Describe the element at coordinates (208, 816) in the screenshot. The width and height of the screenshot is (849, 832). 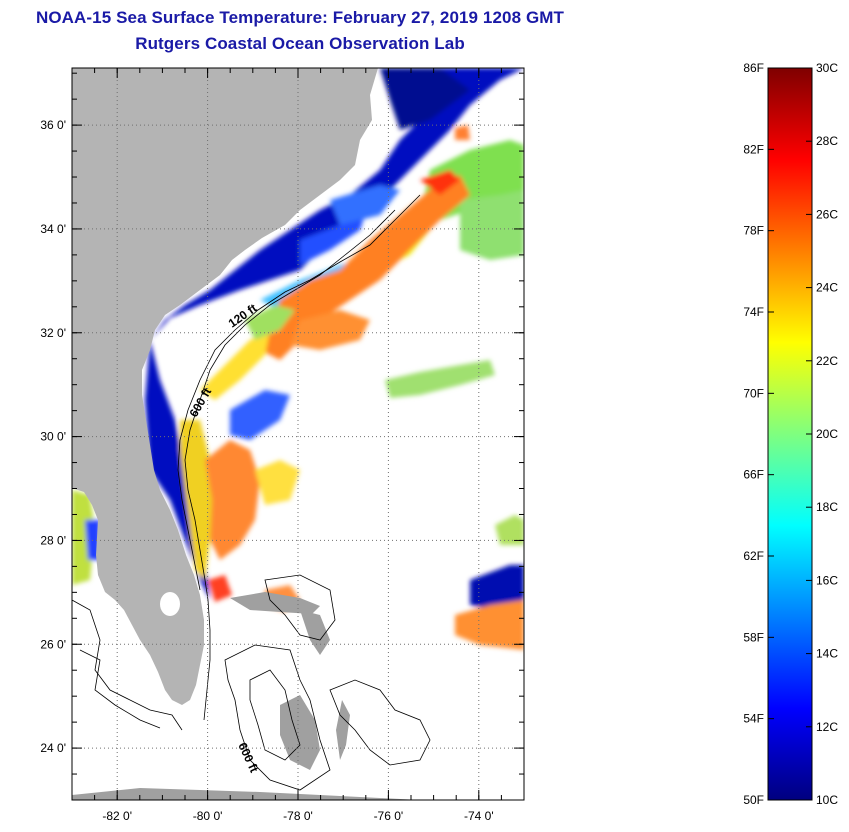
I see `lon-label-1: -80 0'` at that location.